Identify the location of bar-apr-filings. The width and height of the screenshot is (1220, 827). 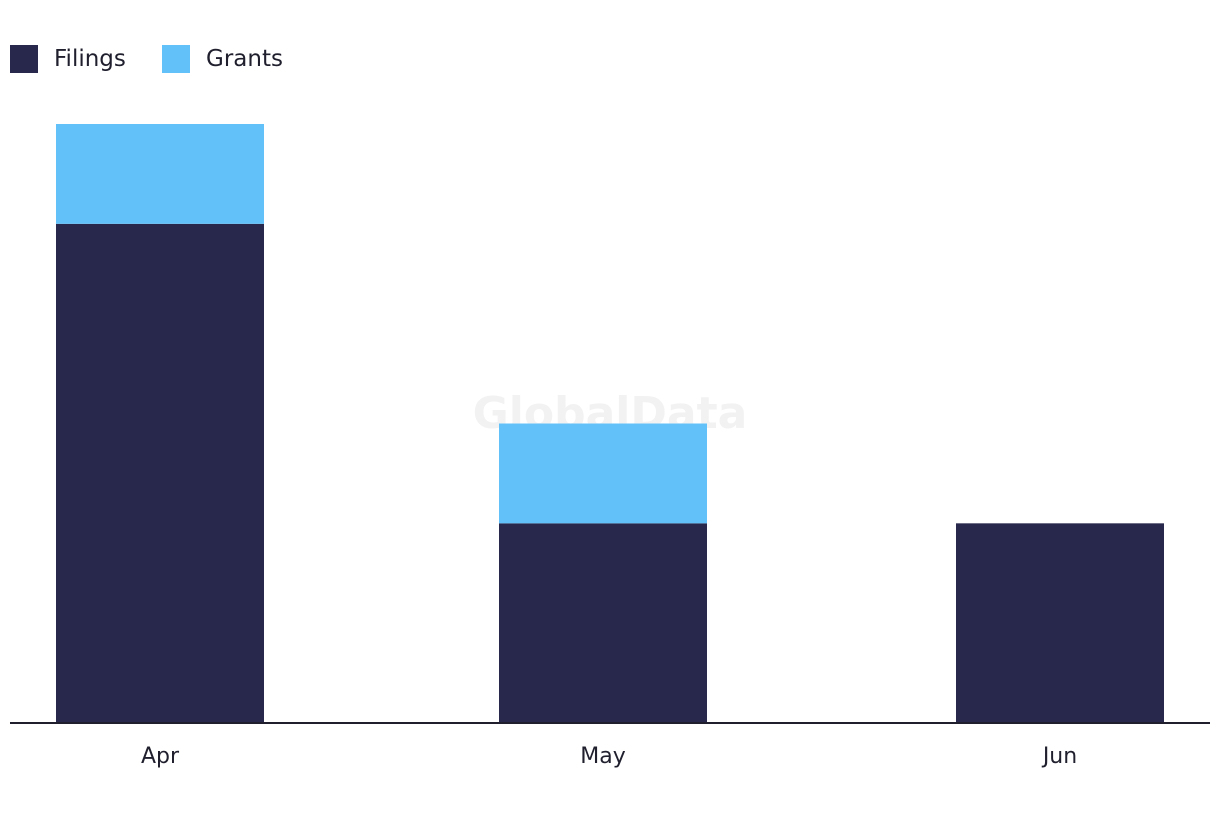
(160, 473).